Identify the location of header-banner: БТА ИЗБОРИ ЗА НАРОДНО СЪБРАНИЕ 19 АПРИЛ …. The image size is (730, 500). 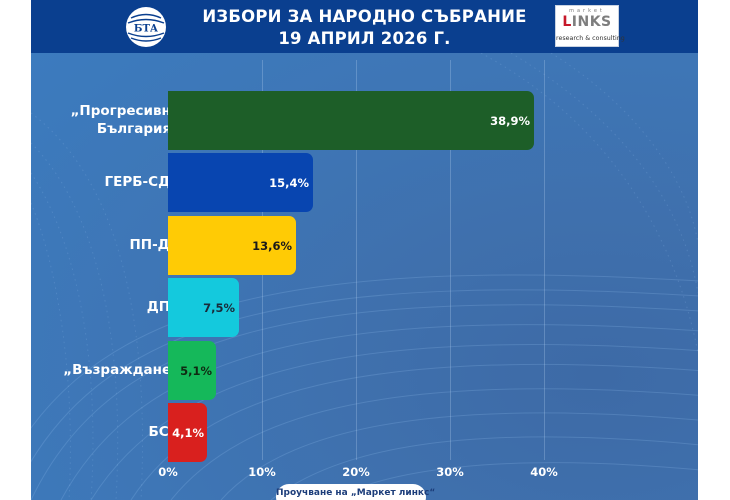
(364, 26).